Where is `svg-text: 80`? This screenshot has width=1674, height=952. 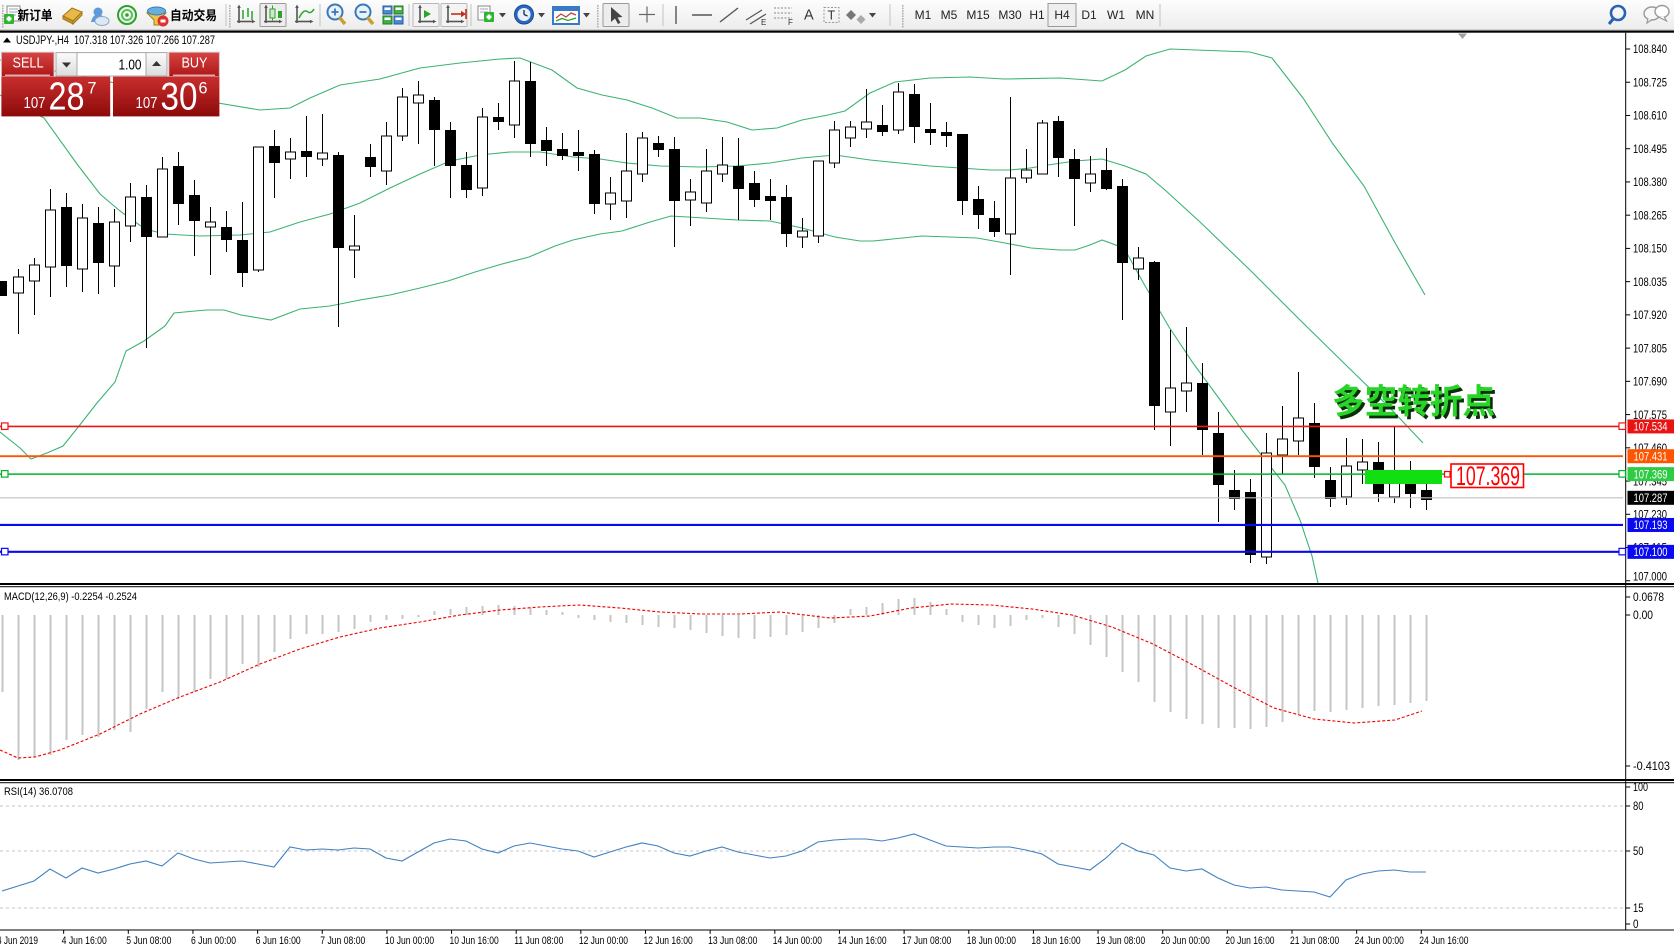
svg-text: 80 is located at coordinates (1638, 807).